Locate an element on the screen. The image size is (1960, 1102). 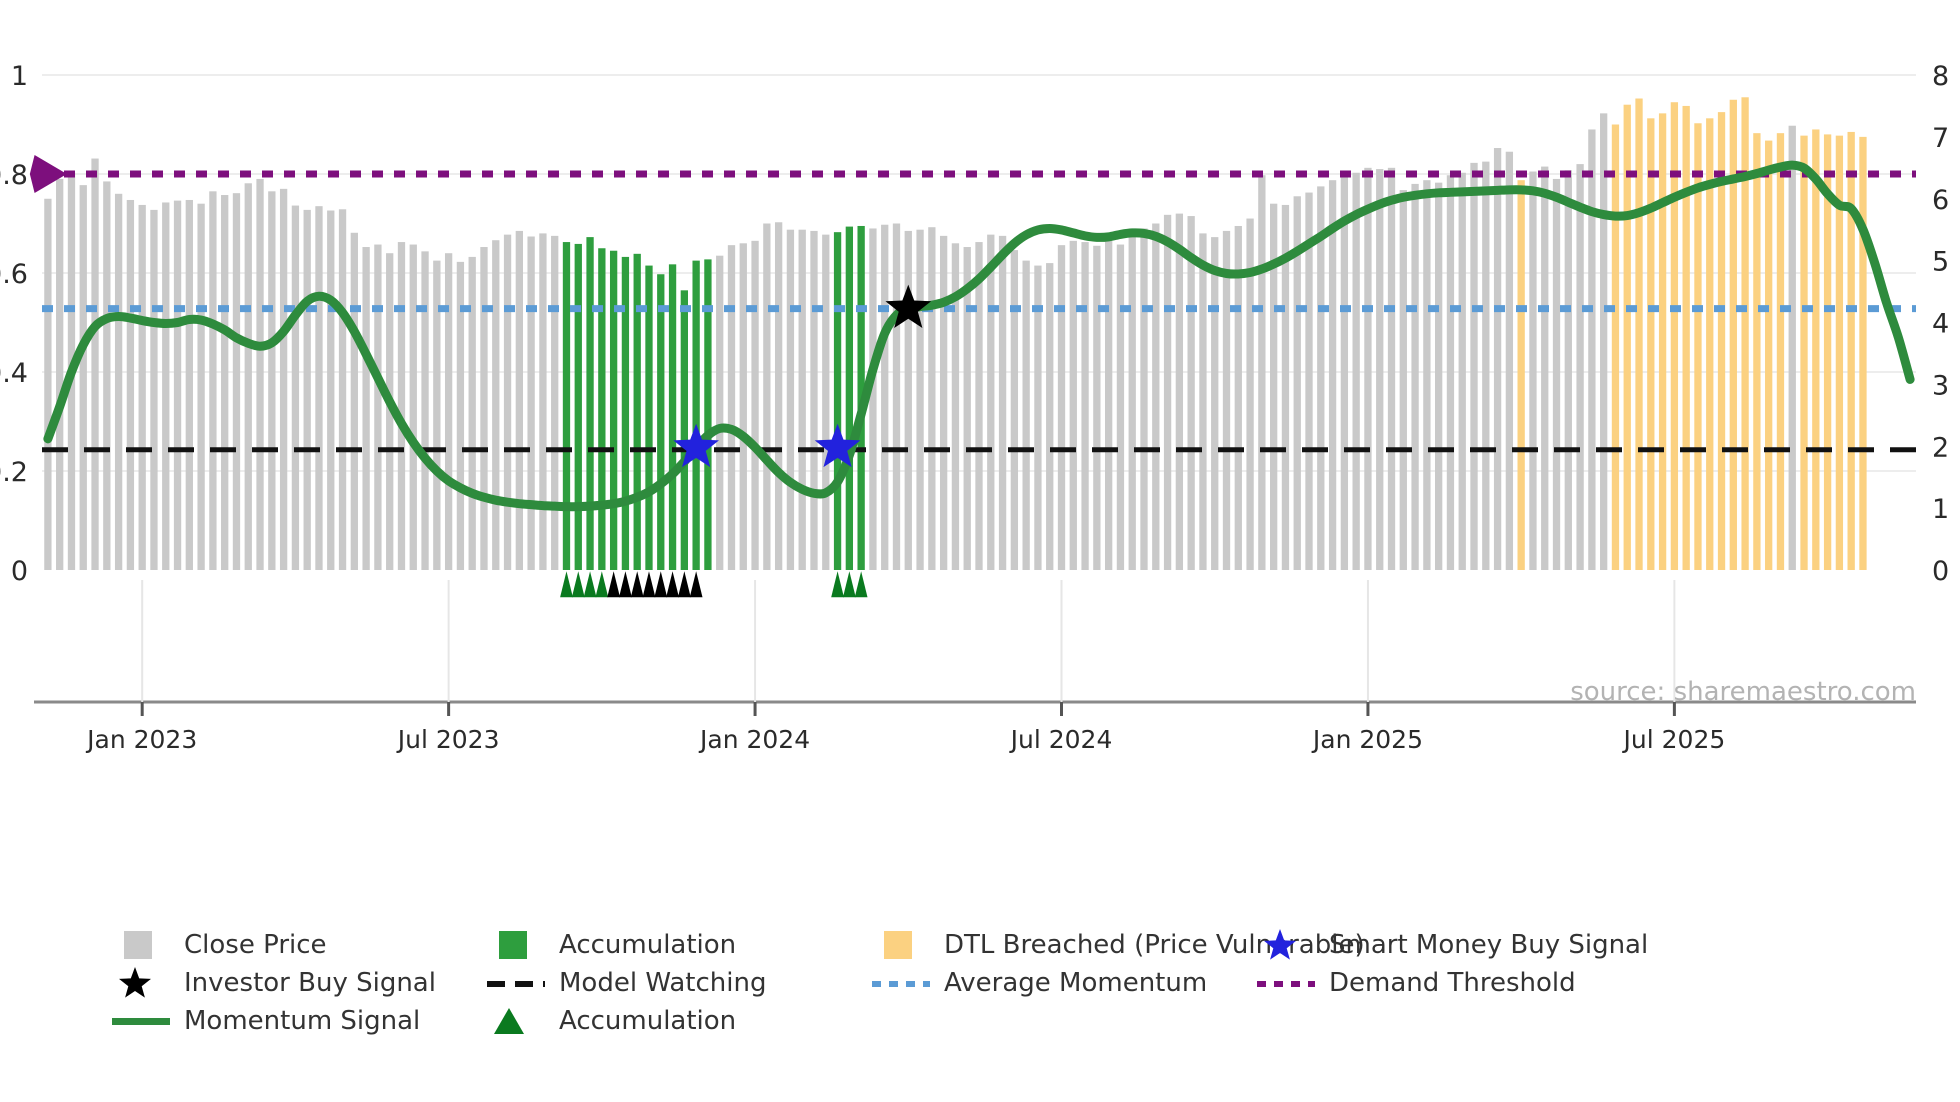
demand-threshold-arrow-marker is located at coordinates (48, 174).